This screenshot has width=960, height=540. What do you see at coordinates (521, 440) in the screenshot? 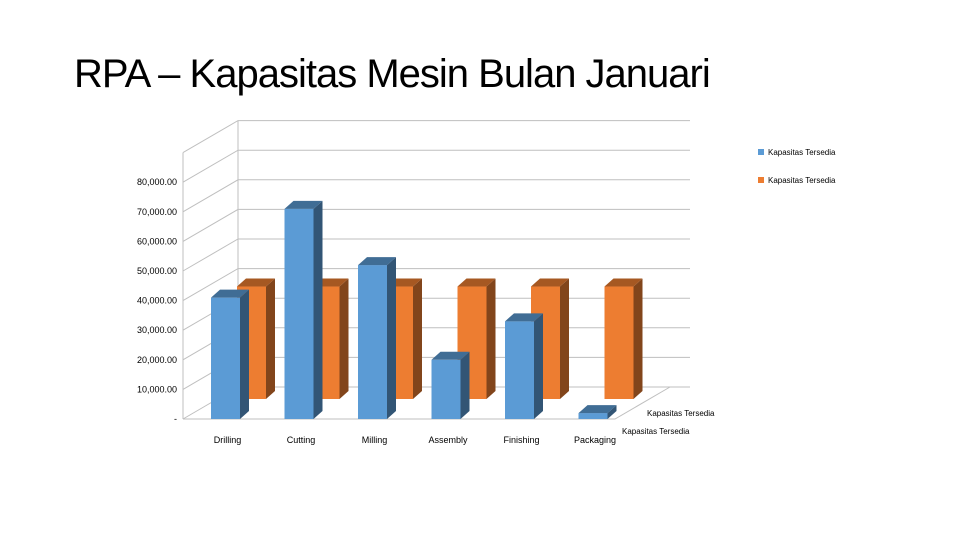
I see `x-category-label: Finishing` at bounding box center [521, 440].